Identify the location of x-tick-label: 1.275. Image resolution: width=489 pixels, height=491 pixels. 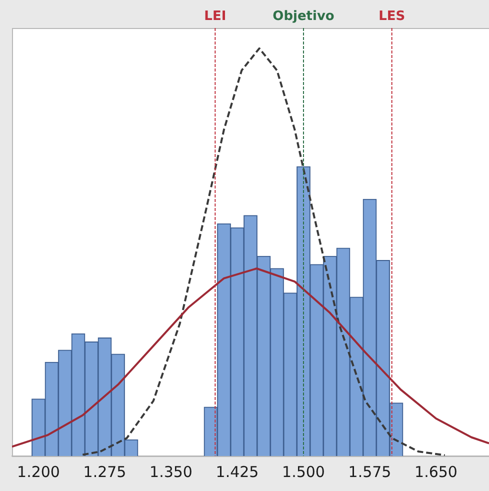
(104, 471).